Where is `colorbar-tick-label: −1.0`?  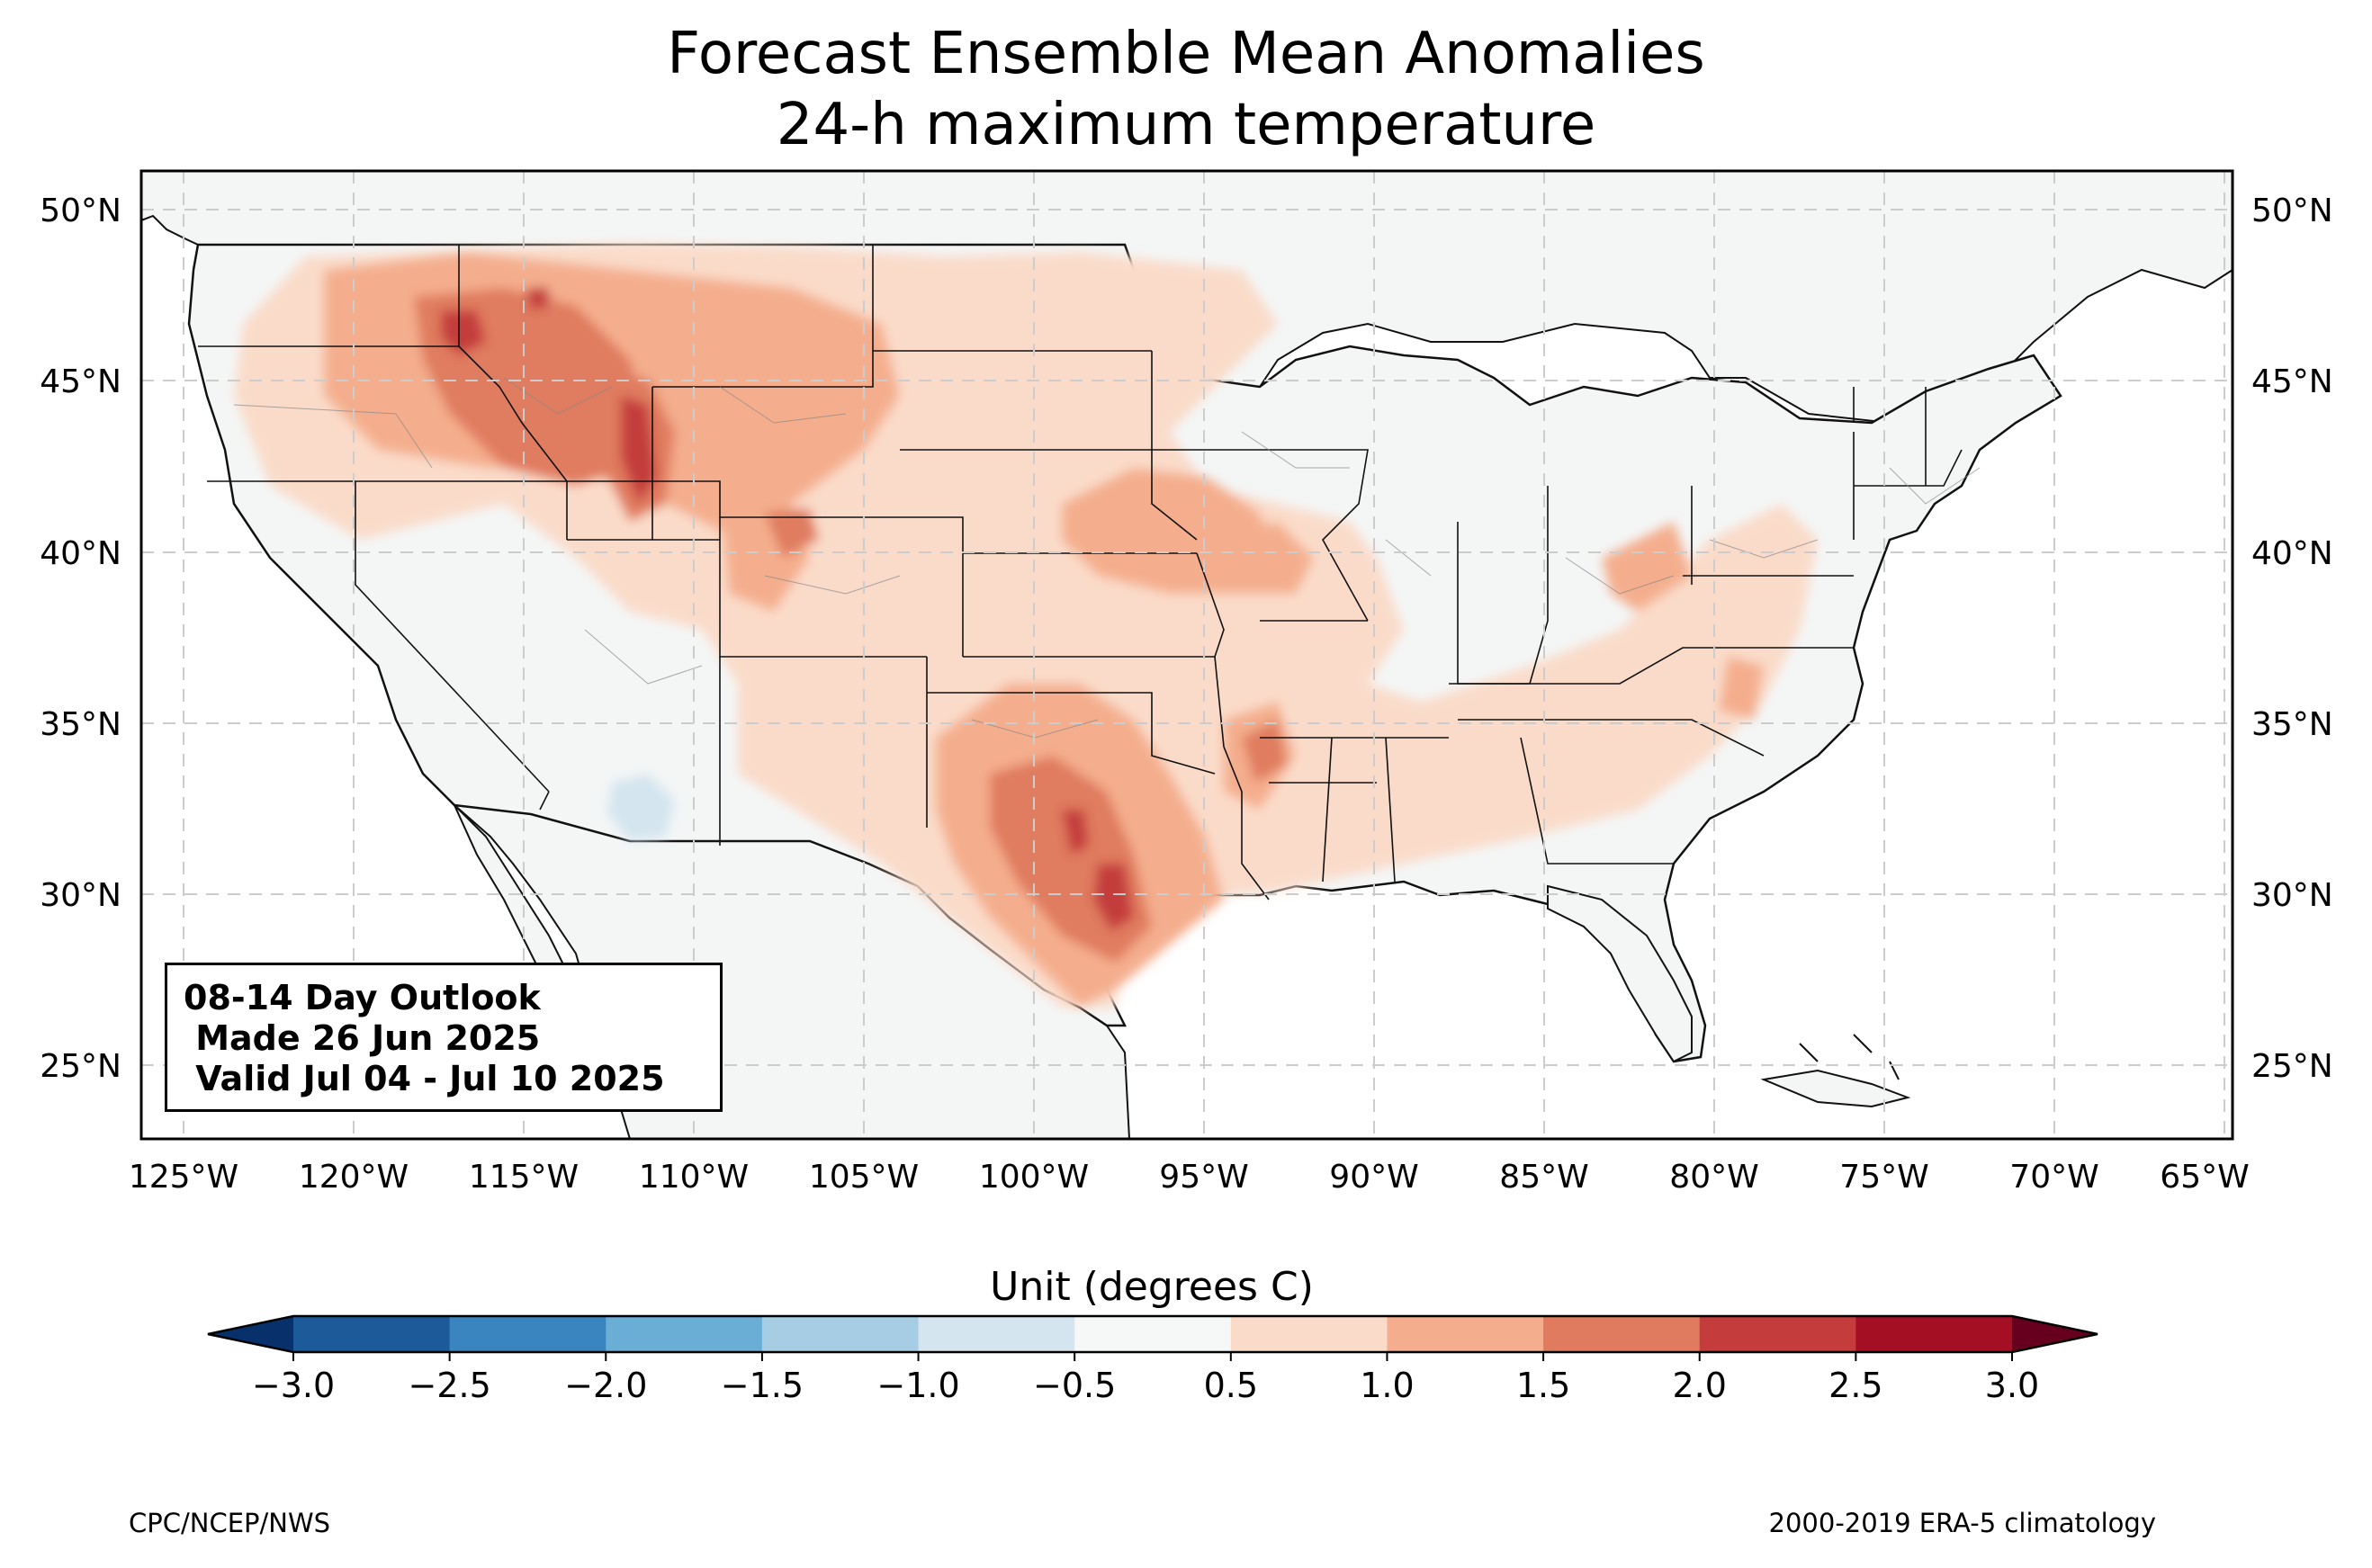
colorbar-tick-label: −1.0 is located at coordinates (917, 1385).